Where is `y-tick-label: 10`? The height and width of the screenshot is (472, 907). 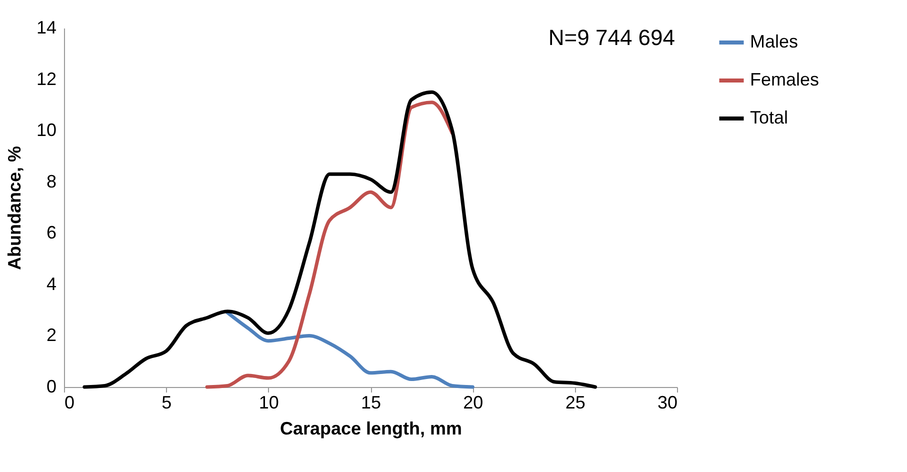
y-tick-label: 10 is located at coordinates (46, 130).